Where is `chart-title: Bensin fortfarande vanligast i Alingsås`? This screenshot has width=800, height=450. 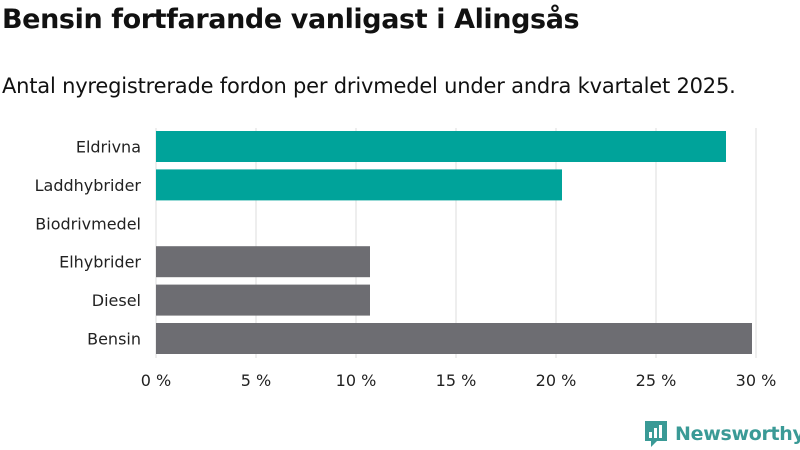 chart-title: Bensin fortfarande vanligast i Alingsås is located at coordinates (291, 19).